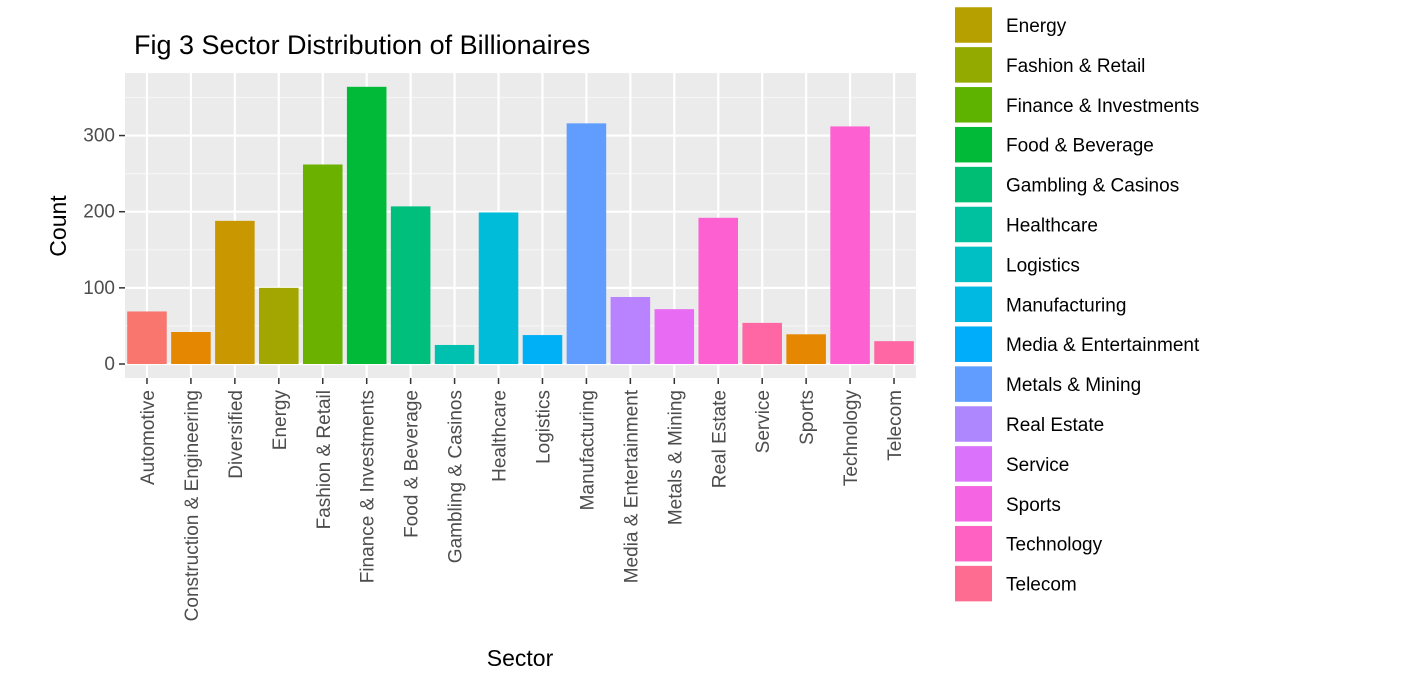 The image size is (1408, 684). I want to click on bar-diversified, so click(235, 292).